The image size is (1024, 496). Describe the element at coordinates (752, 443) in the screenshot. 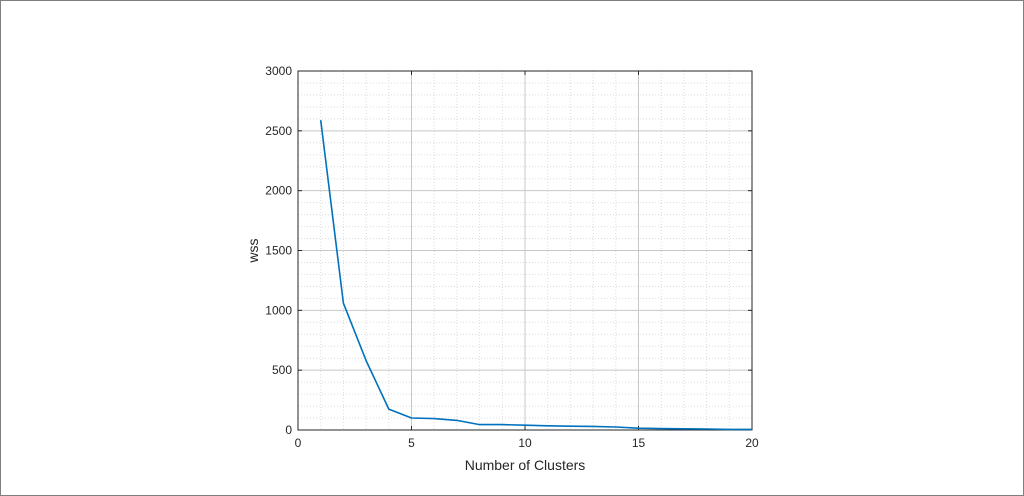

I see `x-tick-label: 20` at that location.